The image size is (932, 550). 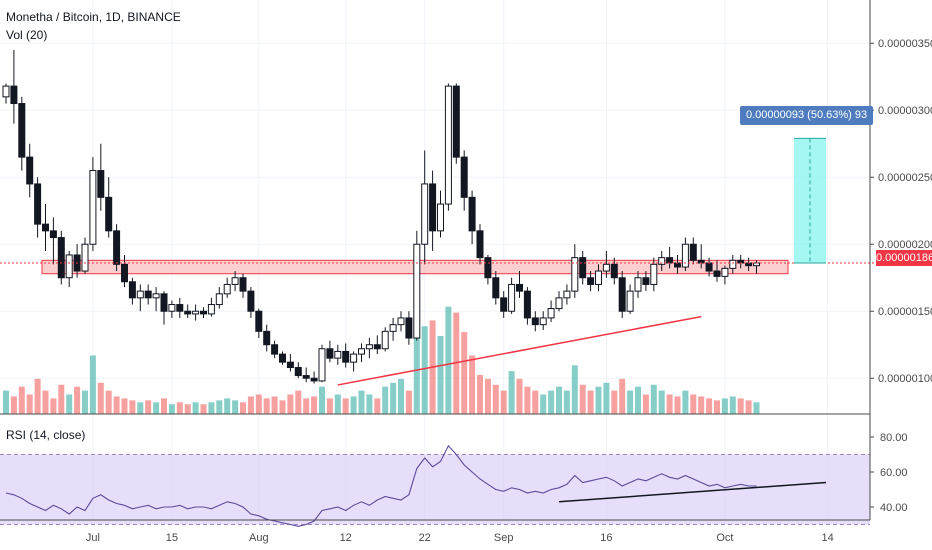 I want to click on symbol-legend: Monetha / Bitcoin, 1D, BINANCE, so click(x=93, y=17).